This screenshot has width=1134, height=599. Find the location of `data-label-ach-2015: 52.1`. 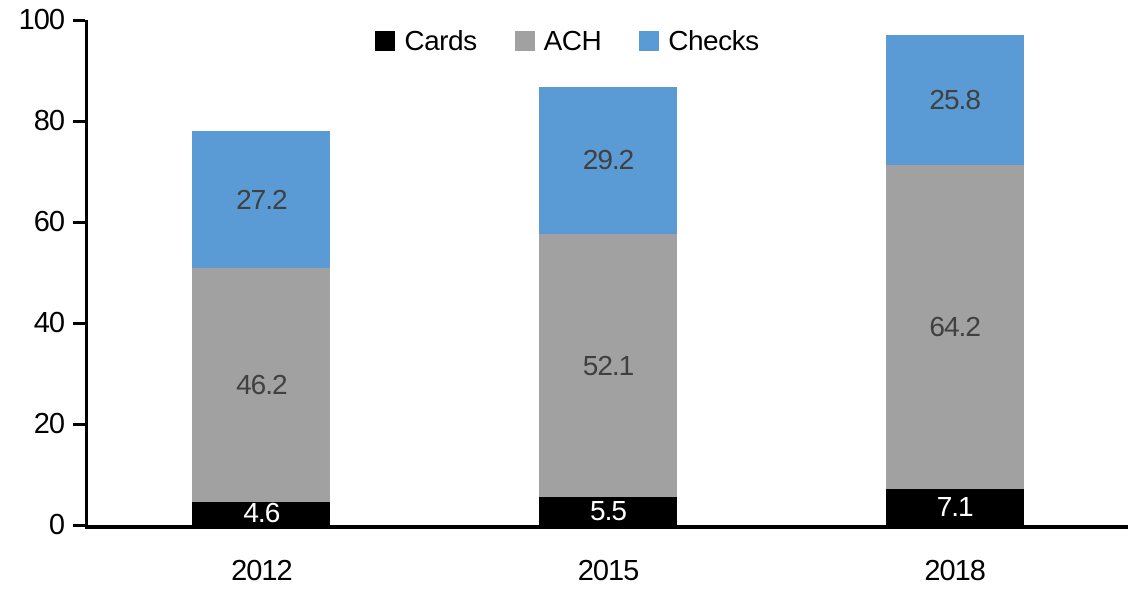

data-label-ach-2015: 52.1 is located at coordinates (608, 365).